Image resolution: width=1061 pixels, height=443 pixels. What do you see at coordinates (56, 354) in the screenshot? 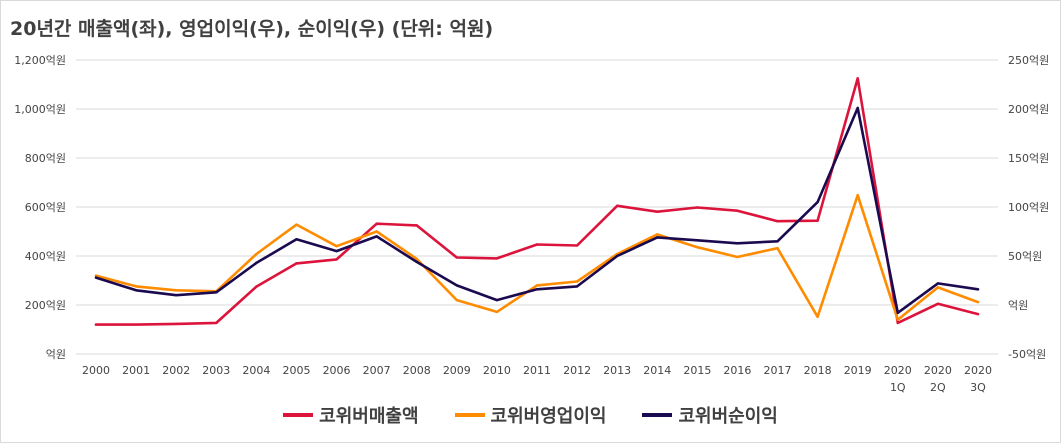
I see `y-left-tick-label: 억원` at bounding box center [56, 354].